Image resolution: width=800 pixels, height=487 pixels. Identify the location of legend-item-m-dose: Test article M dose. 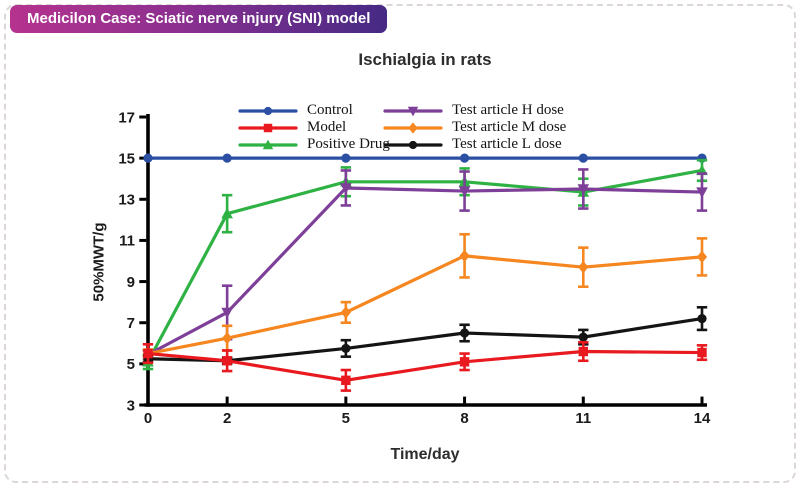
(474, 127).